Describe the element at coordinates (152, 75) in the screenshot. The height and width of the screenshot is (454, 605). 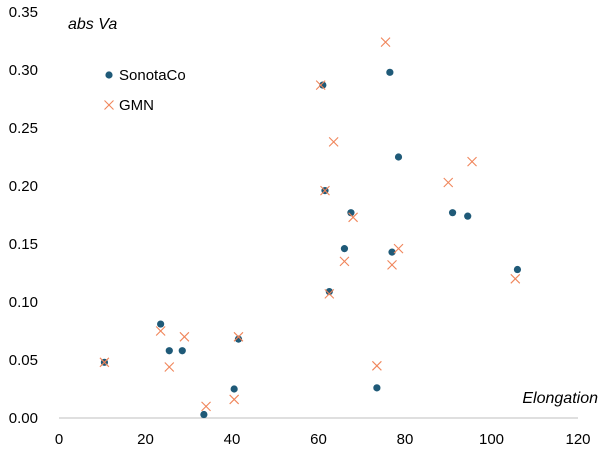
I see `legend-label-sonotaco: SonotaCo` at that location.